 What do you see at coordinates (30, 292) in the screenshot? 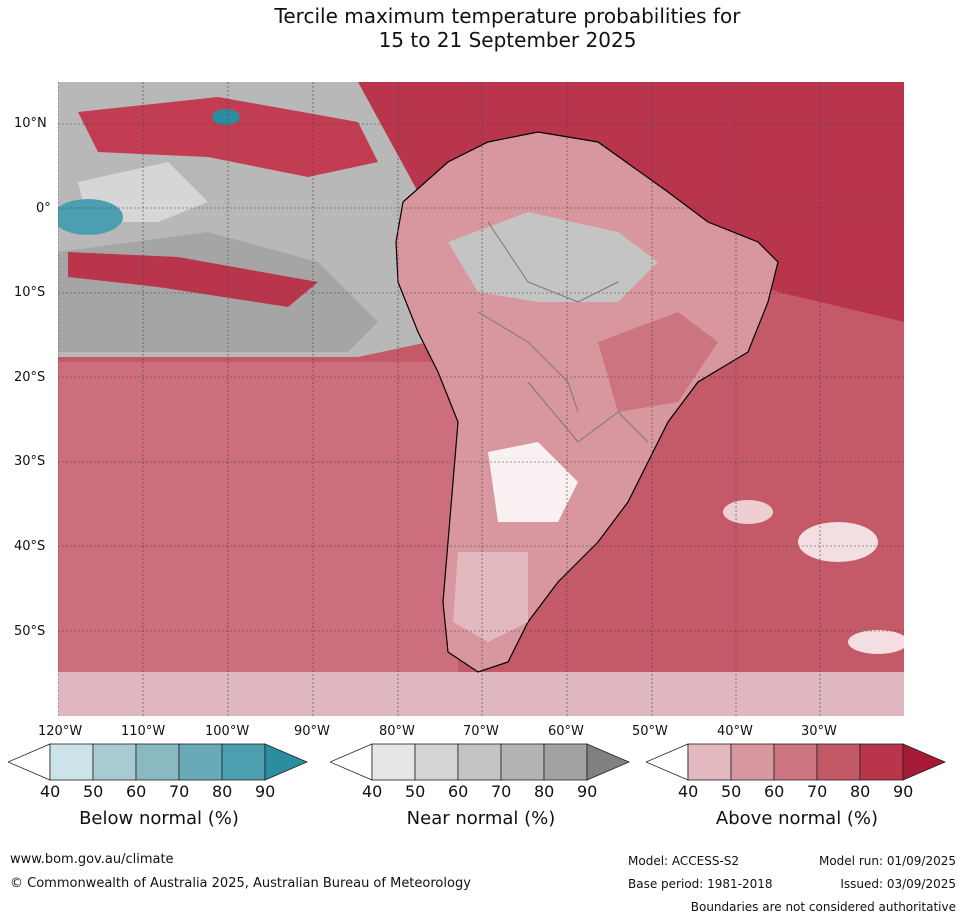
I see `lat-label: 10°S` at bounding box center [30, 292].